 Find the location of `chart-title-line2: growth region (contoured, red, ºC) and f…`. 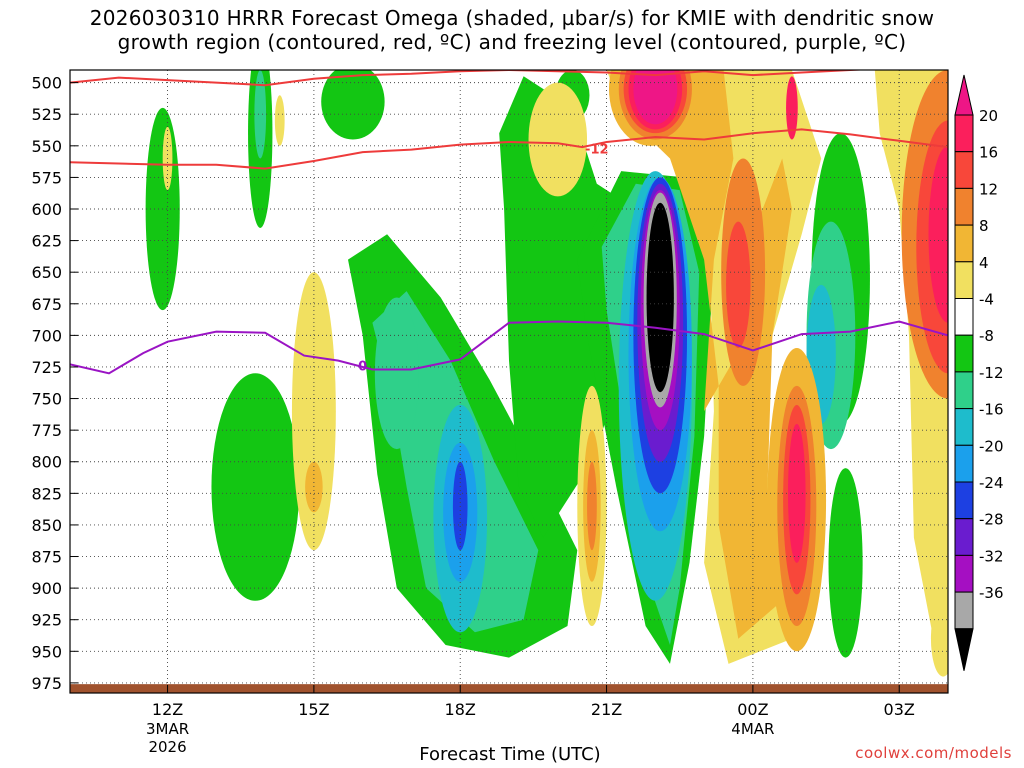

chart-title-line2: growth region (contoured, red, ºC) and f… is located at coordinates (512, 42).